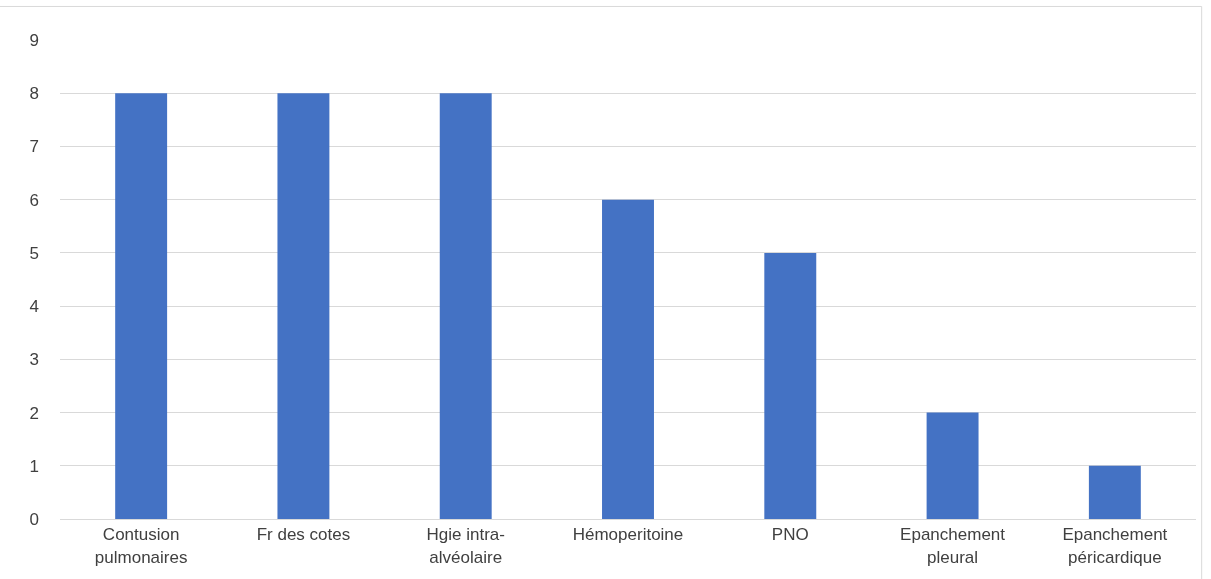  Describe the element at coordinates (465, 546) in the screenshot. I see `x-tick-label: Hgie intra- alvéolaire` at that location.